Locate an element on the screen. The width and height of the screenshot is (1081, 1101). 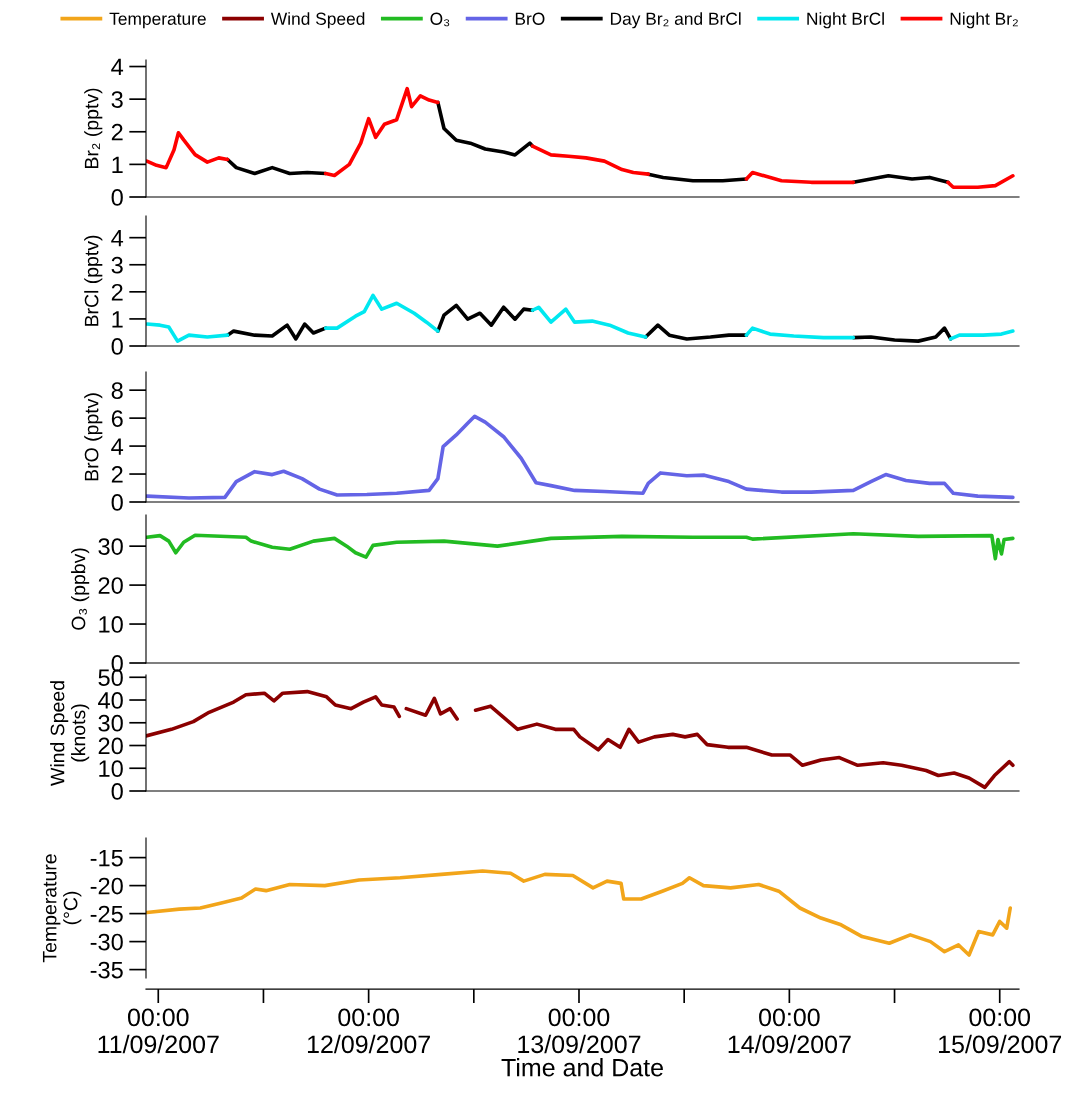
y-axis-title: BrO (pptv) is located at coordinates (93, 437).